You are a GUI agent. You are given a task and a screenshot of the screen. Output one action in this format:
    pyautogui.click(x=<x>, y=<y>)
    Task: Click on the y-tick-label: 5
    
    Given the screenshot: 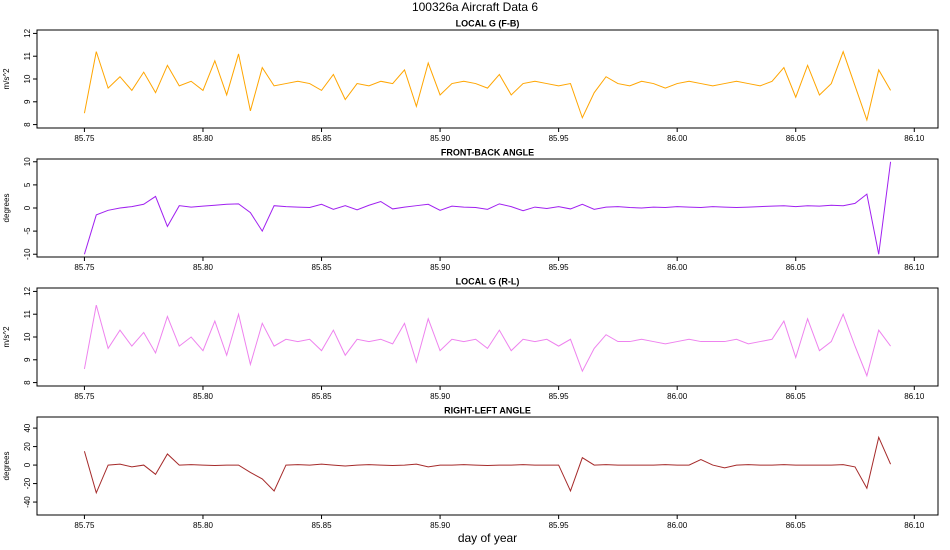 What is the action you would take?
    pyautogui.click(x=27, y=184)
    